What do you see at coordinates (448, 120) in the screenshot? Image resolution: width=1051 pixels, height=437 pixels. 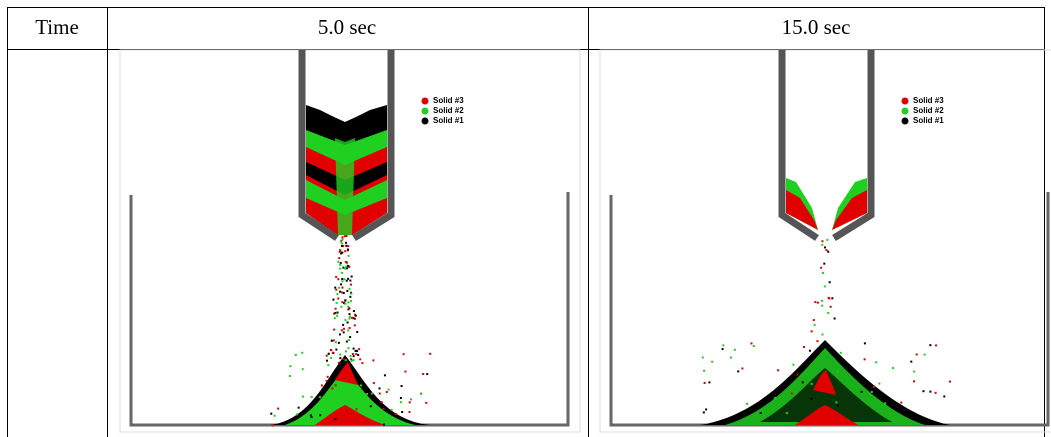 I see `legend-label: Solid #1` at bounding box center [448, 120].